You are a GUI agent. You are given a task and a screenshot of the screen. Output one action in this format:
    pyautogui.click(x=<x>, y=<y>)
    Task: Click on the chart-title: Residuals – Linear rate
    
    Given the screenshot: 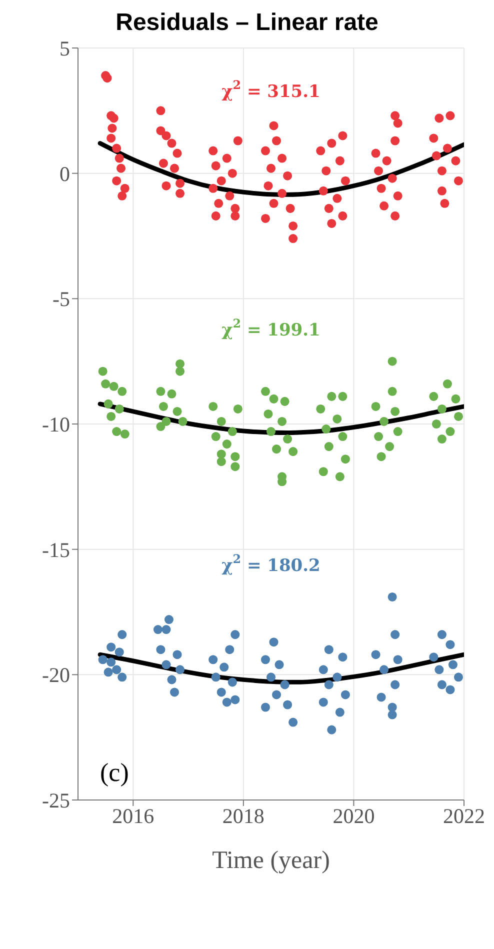 What is the action you would take?
    pyautogui.click(x=247, y=23)
    